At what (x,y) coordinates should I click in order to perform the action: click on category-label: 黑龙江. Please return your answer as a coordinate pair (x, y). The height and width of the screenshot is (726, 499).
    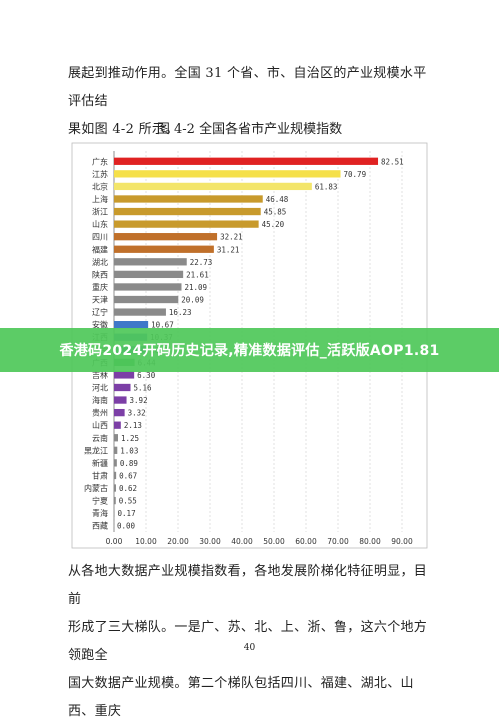
    Looking at the image, I should click on (96, 450).